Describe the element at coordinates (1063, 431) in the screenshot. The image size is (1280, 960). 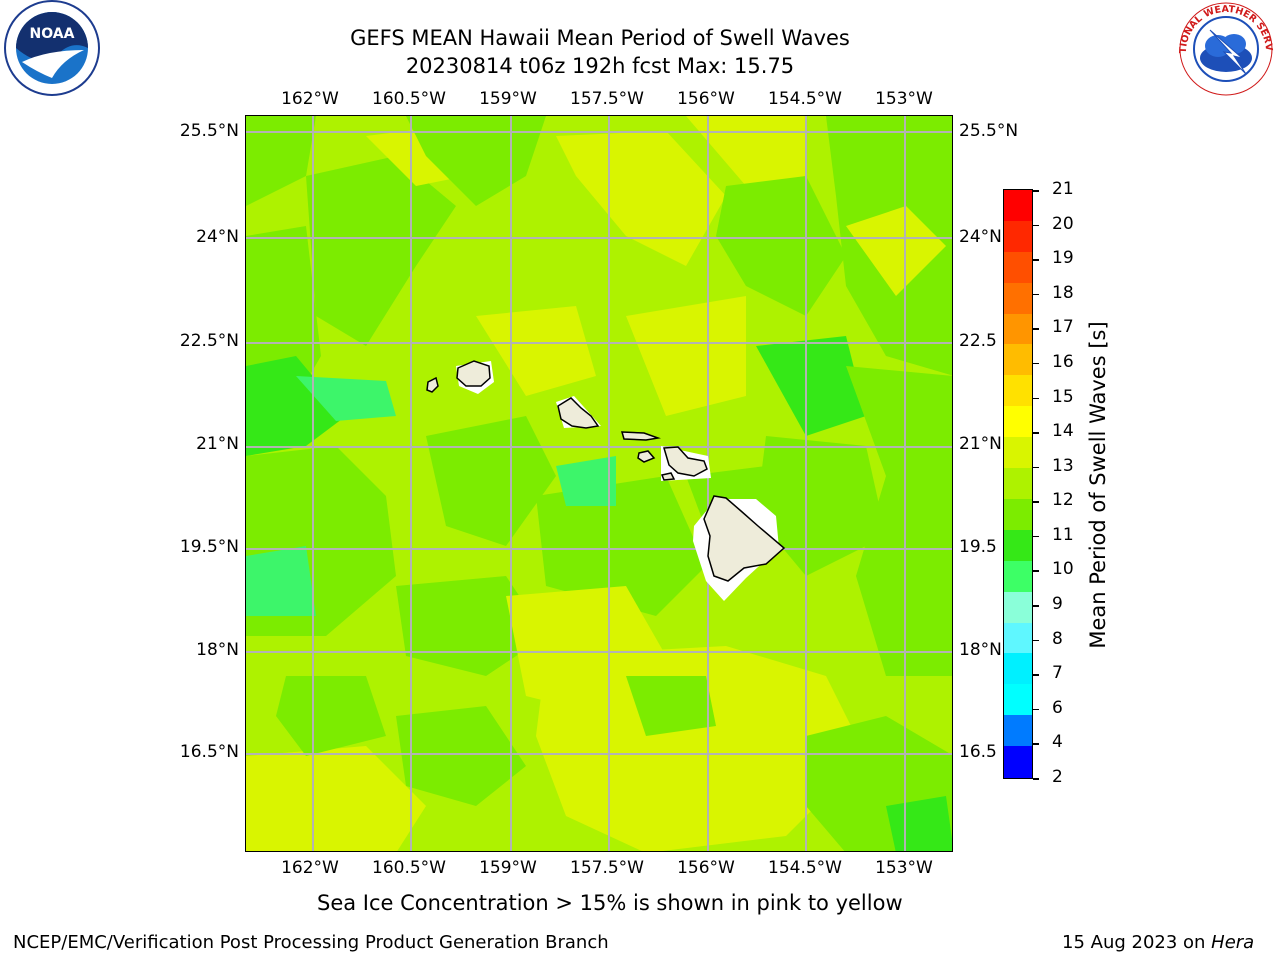
I see `colorbar-tick-label: 14` at that location.